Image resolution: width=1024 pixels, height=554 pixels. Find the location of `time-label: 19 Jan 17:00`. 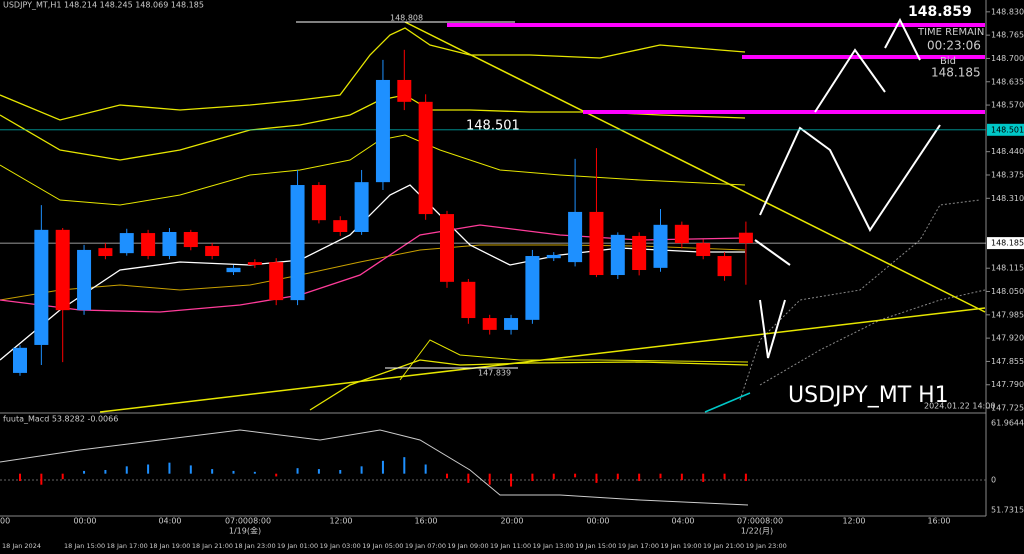

time-label: 19 Jan 17:00 is located at coordinates (638, 546).